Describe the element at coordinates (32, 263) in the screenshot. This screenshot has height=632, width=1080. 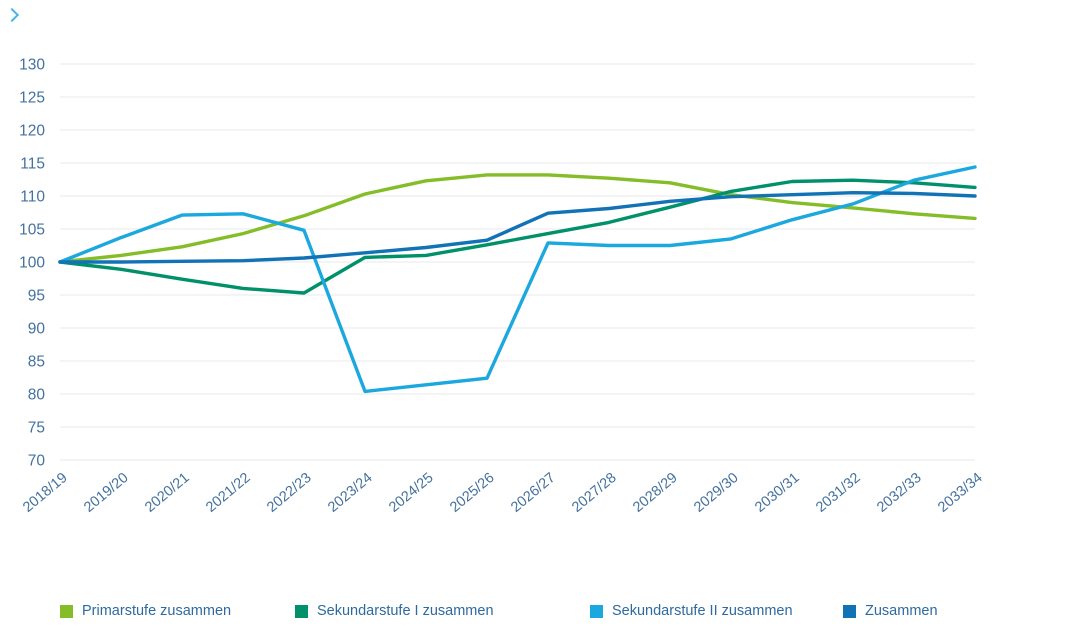
I see `y-tick-label: 100` at that location.